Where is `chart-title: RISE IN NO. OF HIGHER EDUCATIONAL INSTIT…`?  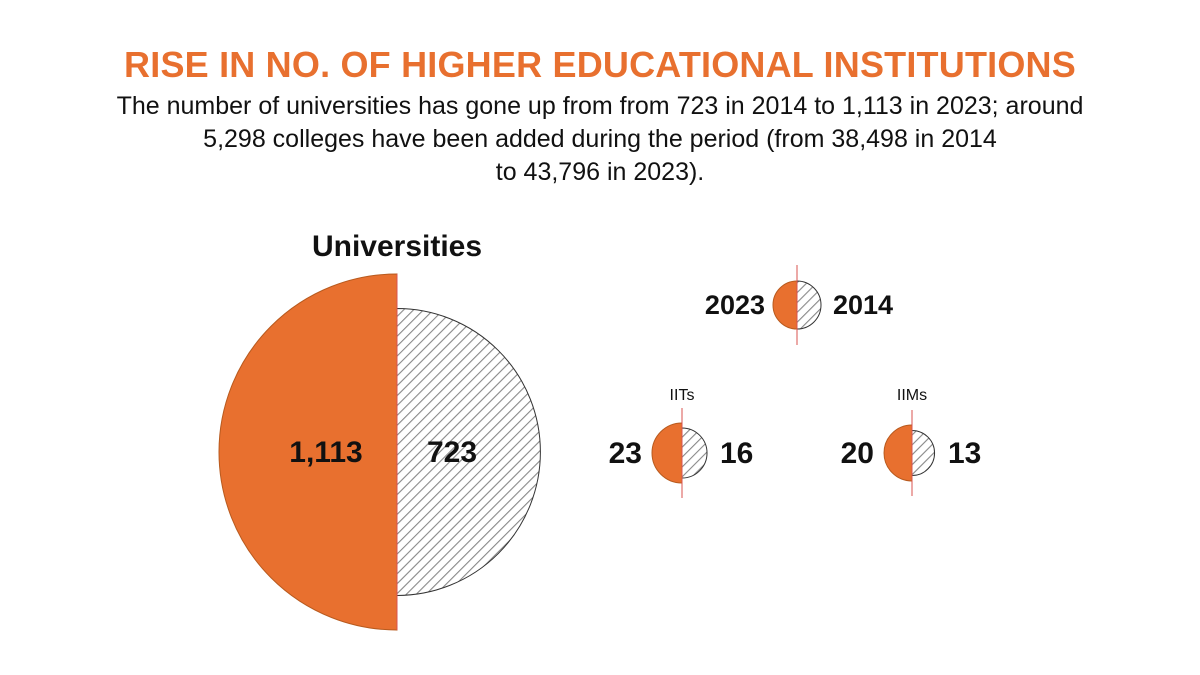 chart-title: RISE IN NO. OF HIGHER EDUCATIONAL INSTIT… is located at coordinates (600, 64).